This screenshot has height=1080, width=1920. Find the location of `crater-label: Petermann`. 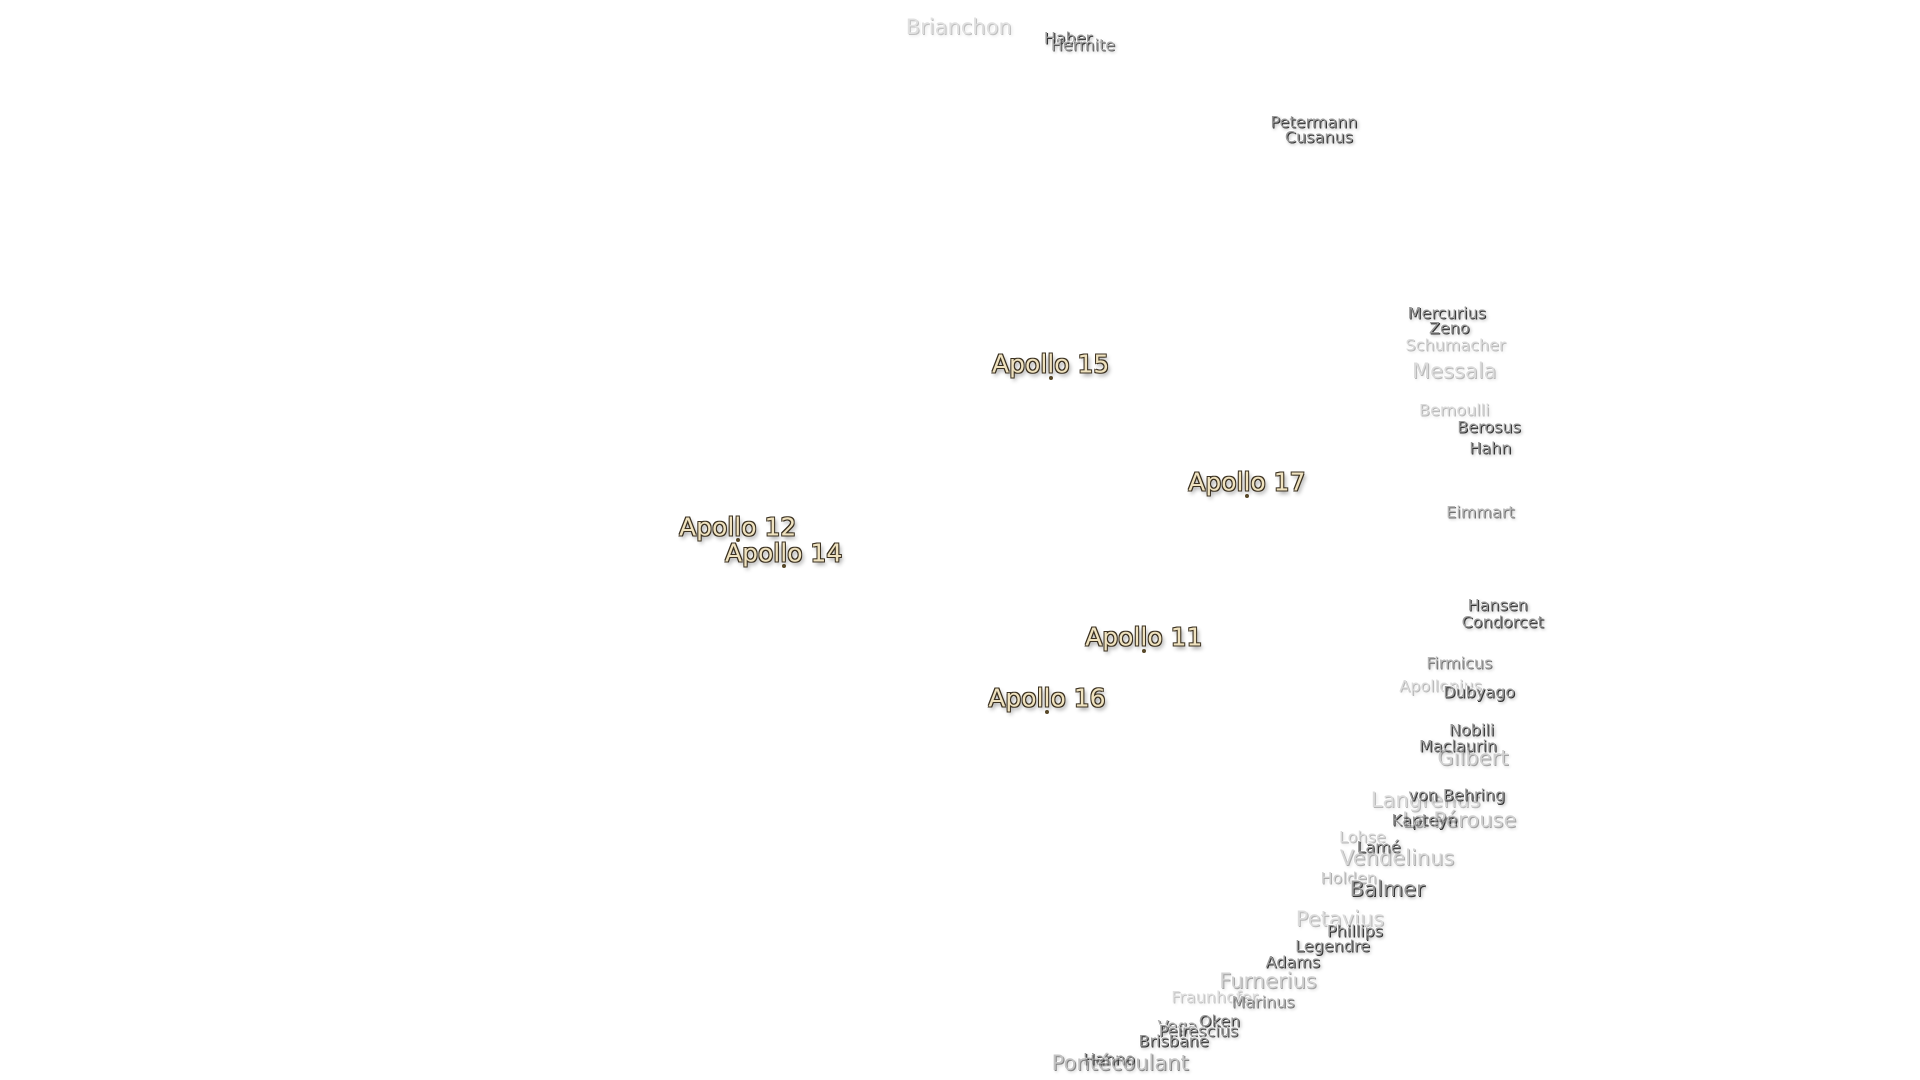

crater-label: Petermann is located at coordinates (1314, 122).